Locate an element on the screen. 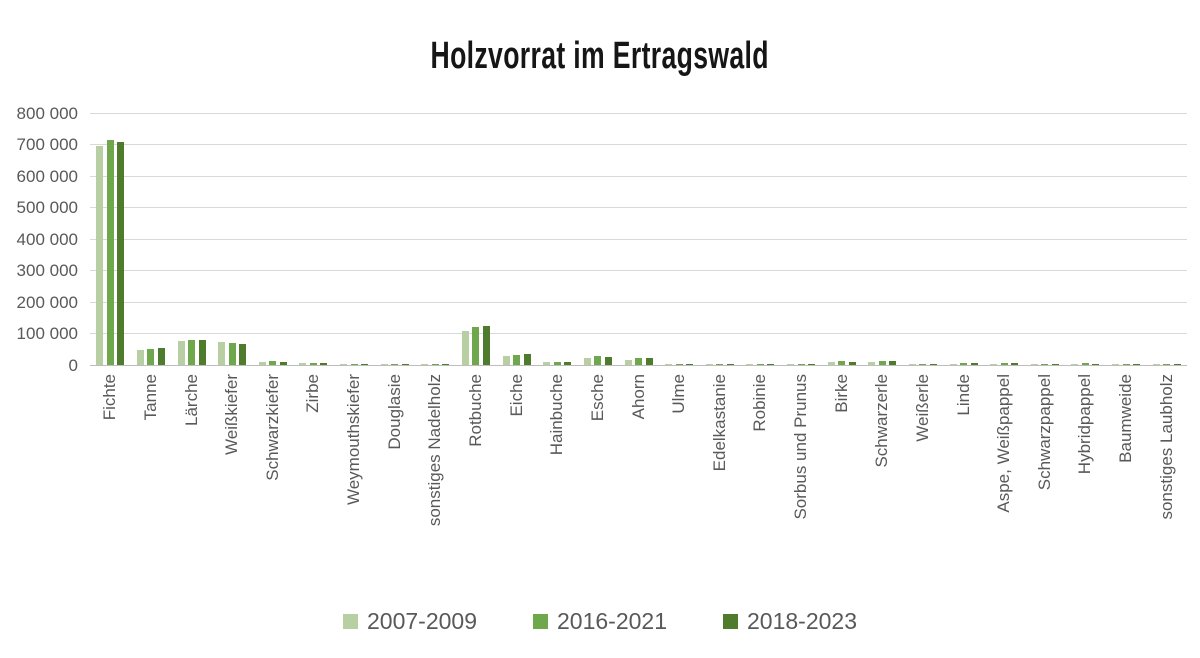 This screenshot has width=1200, height=658. y-axis-tick-label: 200 000 is located at coordinates (47, 302).